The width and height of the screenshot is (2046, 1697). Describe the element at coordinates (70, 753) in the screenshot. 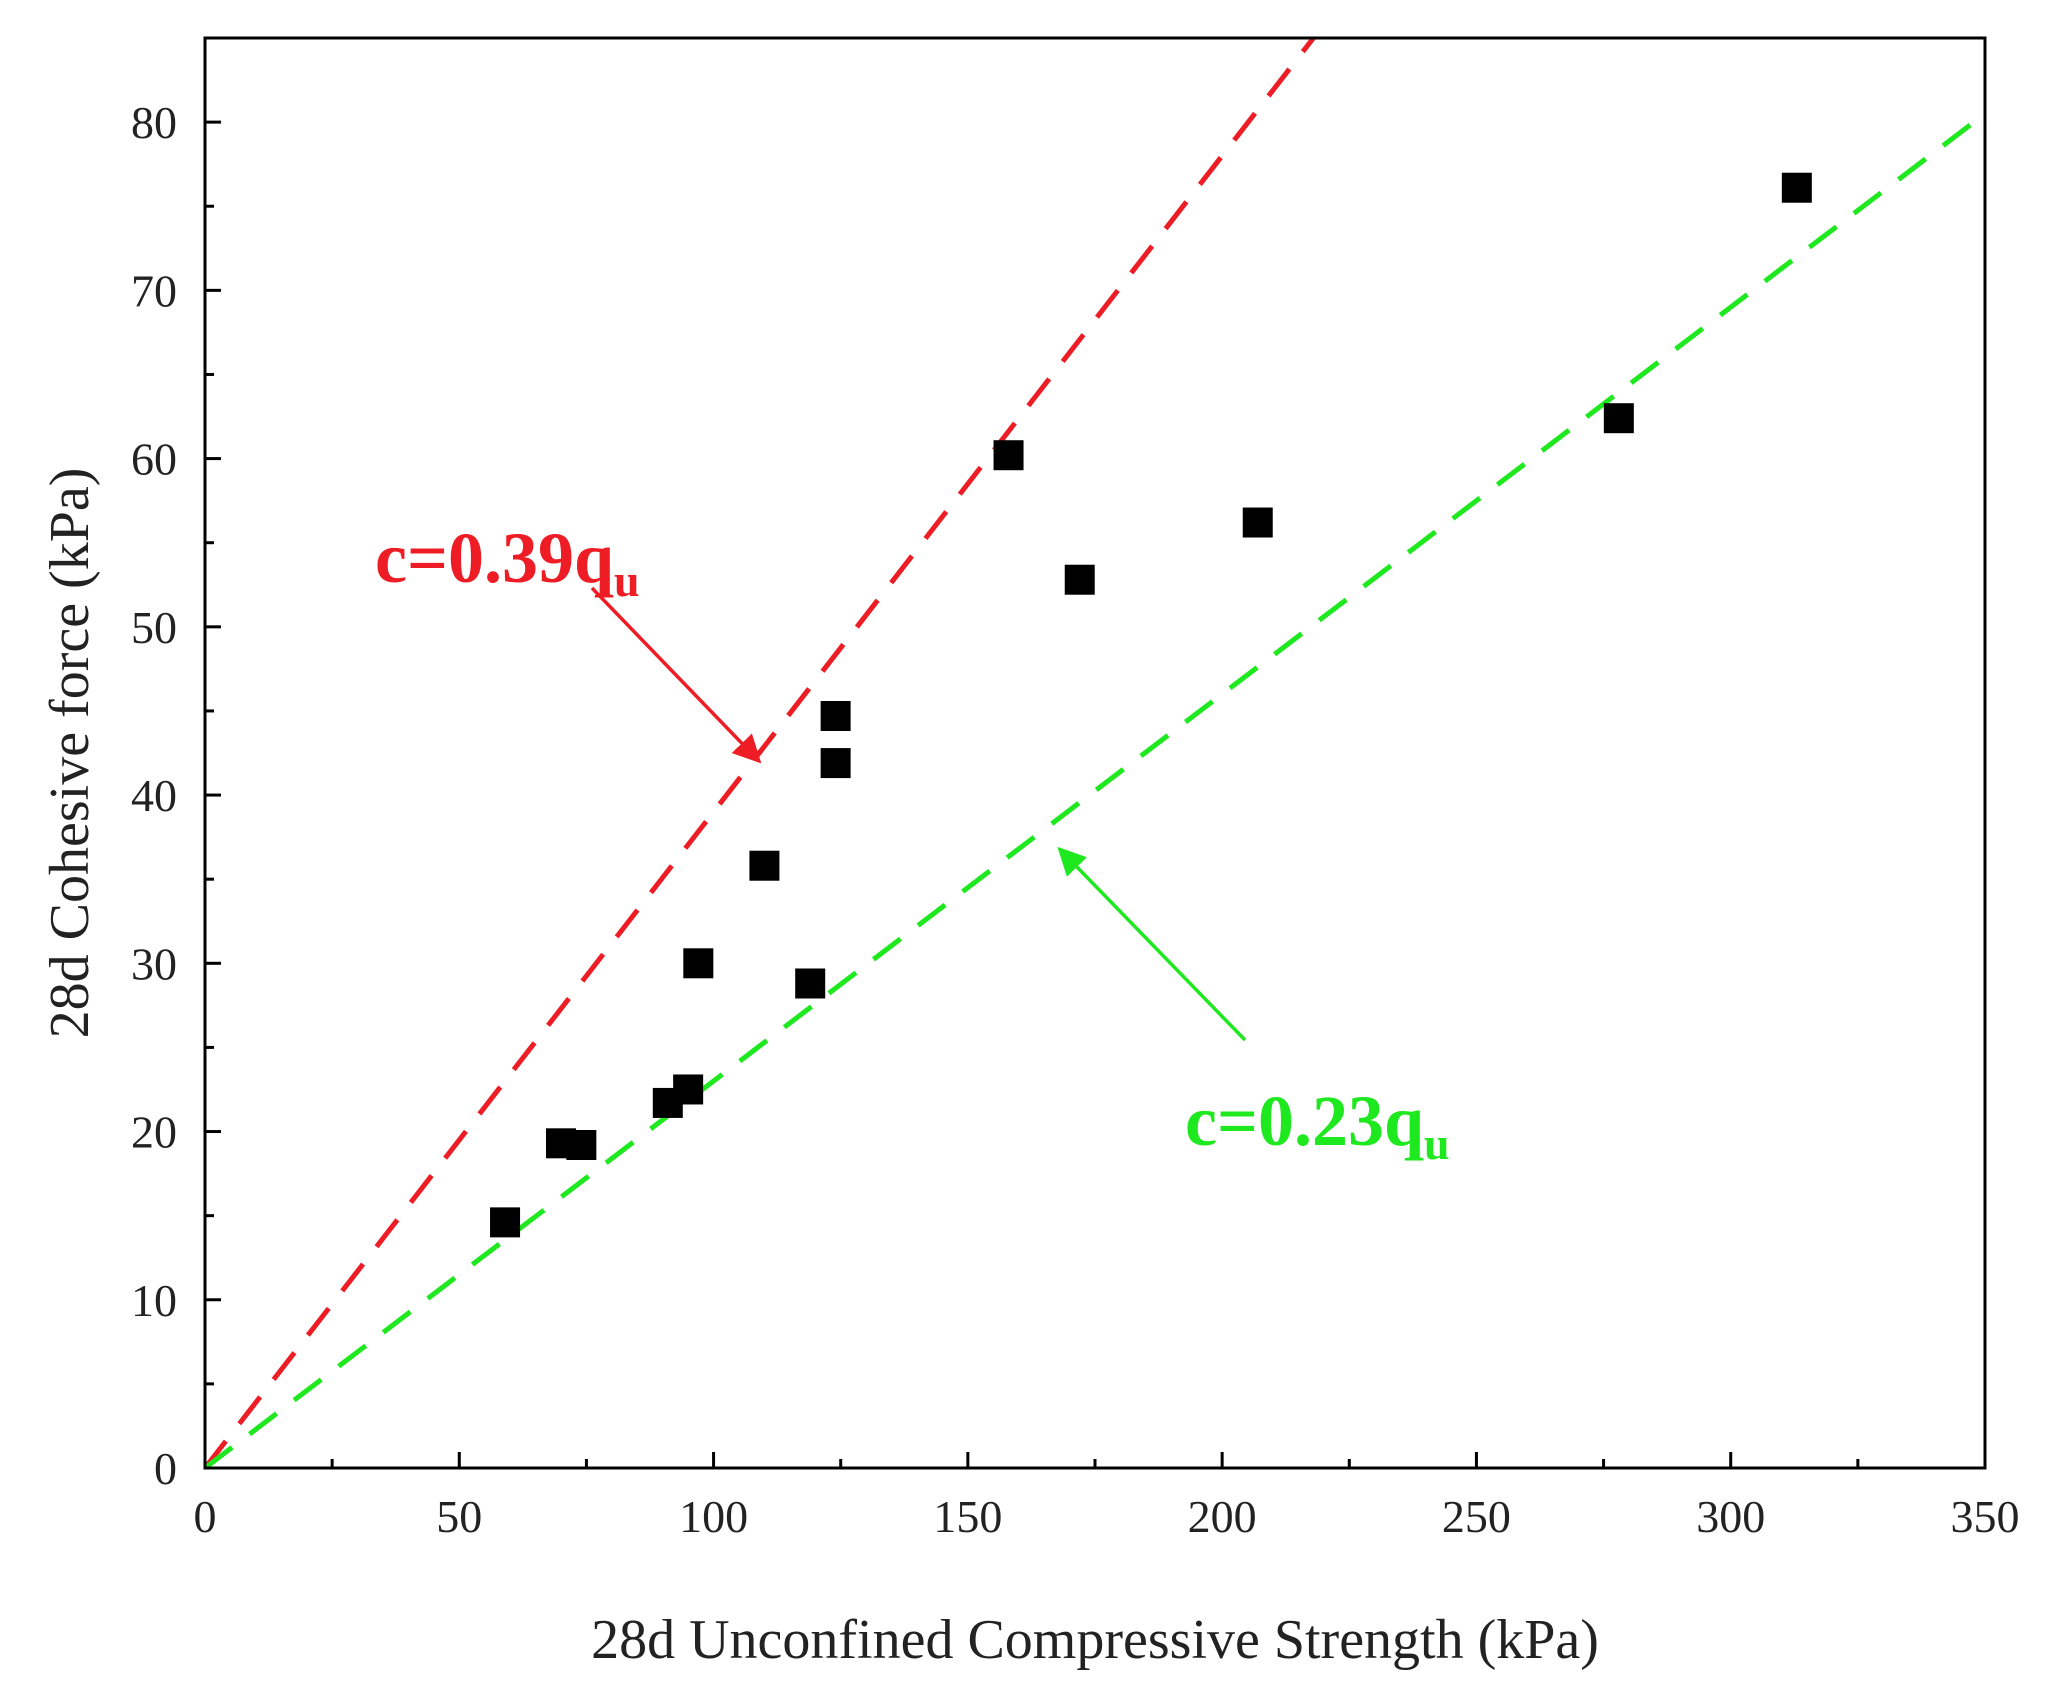

I see `y-axis-title: 28d Cohesive force (kPa)` at that location.